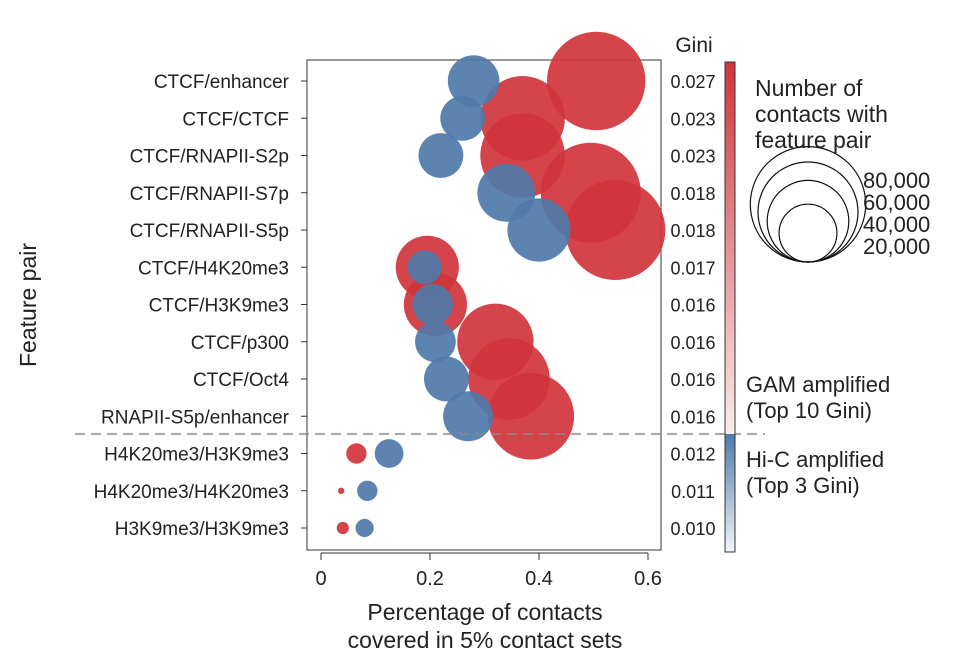  I want to click on colorbar, so click(730, 307).